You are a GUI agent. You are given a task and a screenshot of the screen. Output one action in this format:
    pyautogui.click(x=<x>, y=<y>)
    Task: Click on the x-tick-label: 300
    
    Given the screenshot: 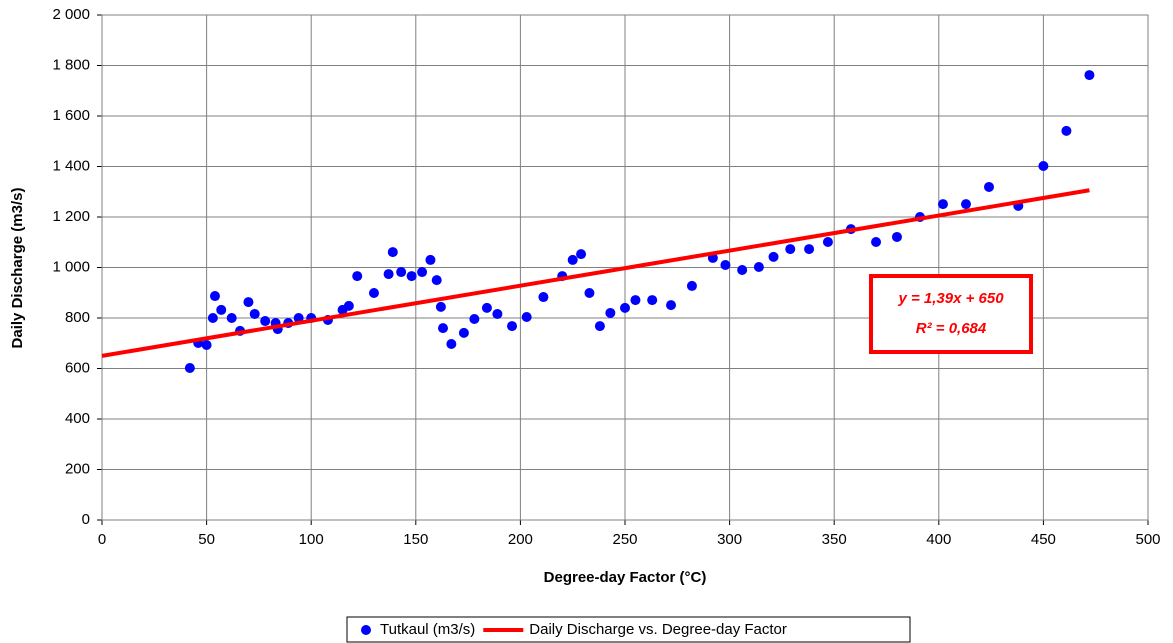 What is the action you would take?
    pyautogui.click(x=729, y=539)
    